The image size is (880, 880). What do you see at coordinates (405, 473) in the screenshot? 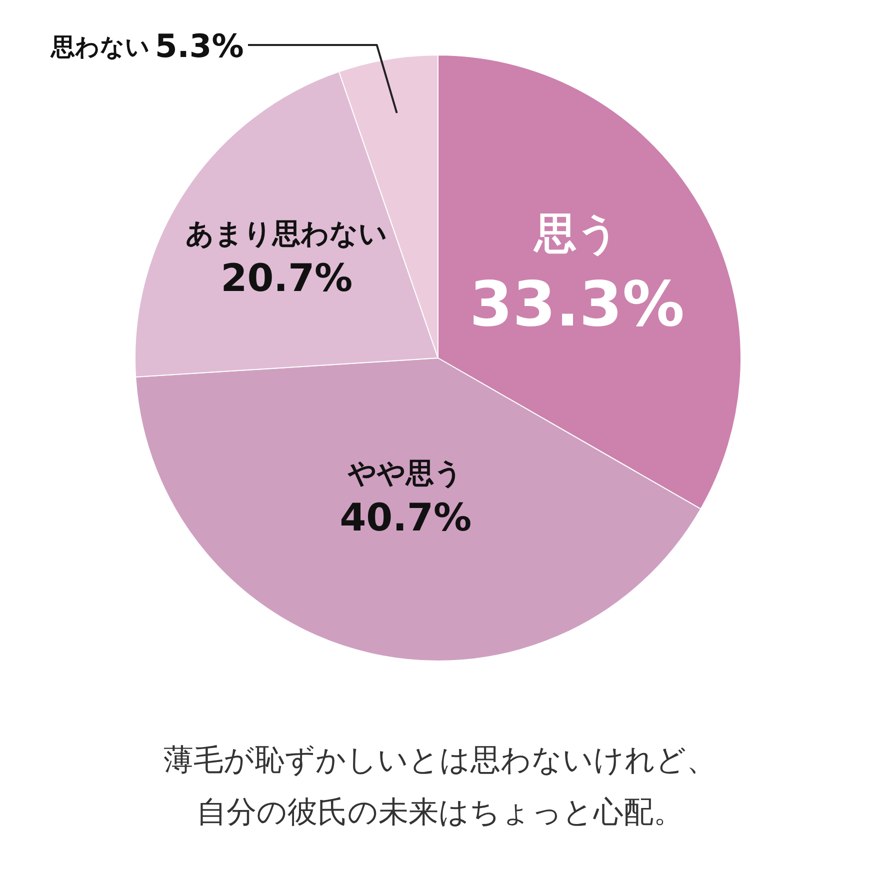
I see `slice-label: やや思う` at bounding box center [405, 473].